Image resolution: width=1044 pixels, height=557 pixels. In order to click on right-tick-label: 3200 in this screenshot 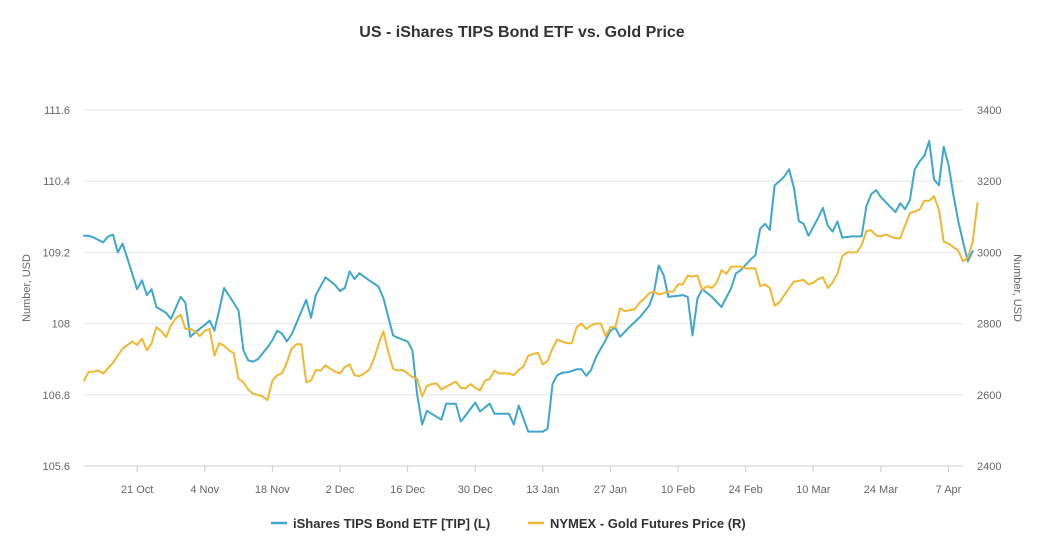, I will do `click(989, 182)`.